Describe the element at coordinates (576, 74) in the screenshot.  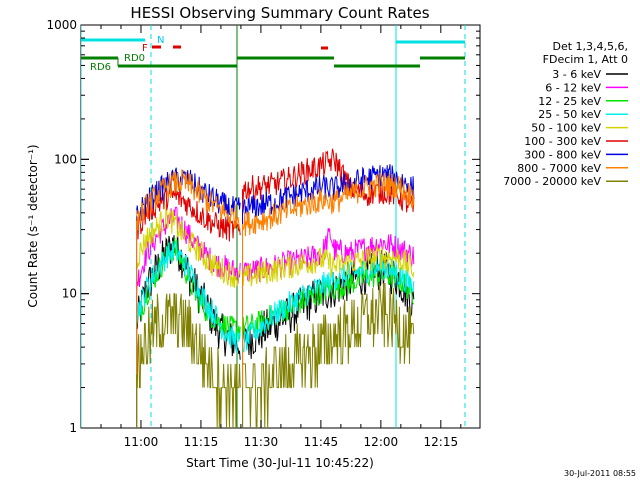
I see `legend-label: 3 - 6 keV` at that location.